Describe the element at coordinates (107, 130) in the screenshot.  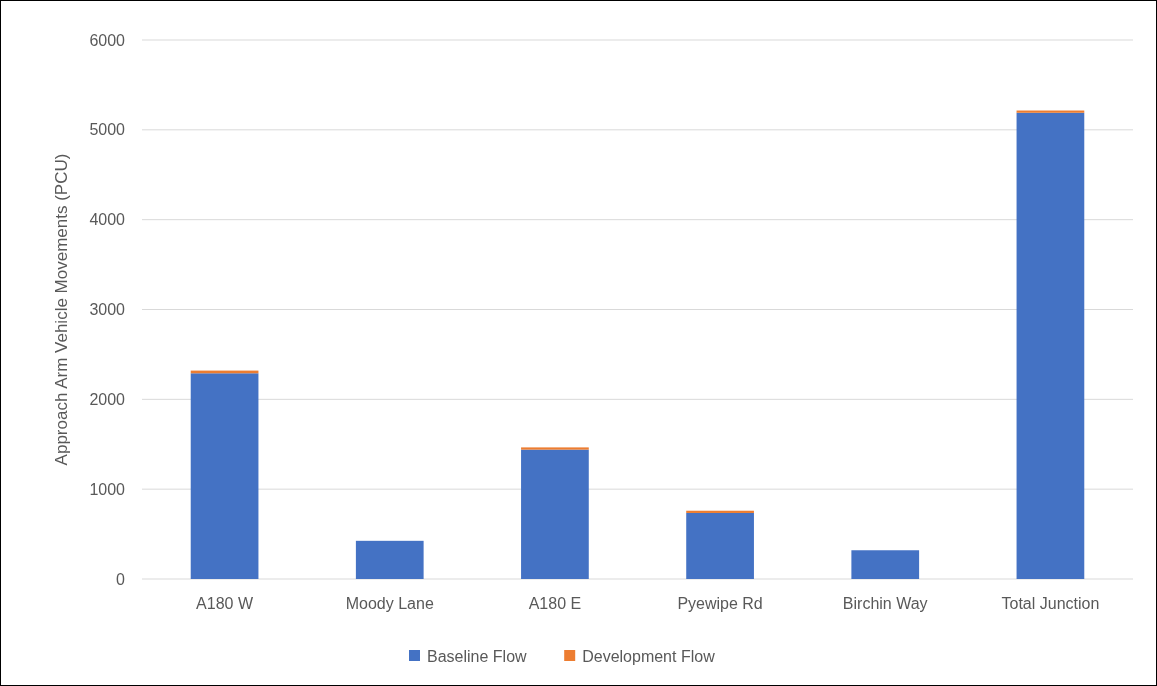
I see `y-tick-label: 5000` at that location.